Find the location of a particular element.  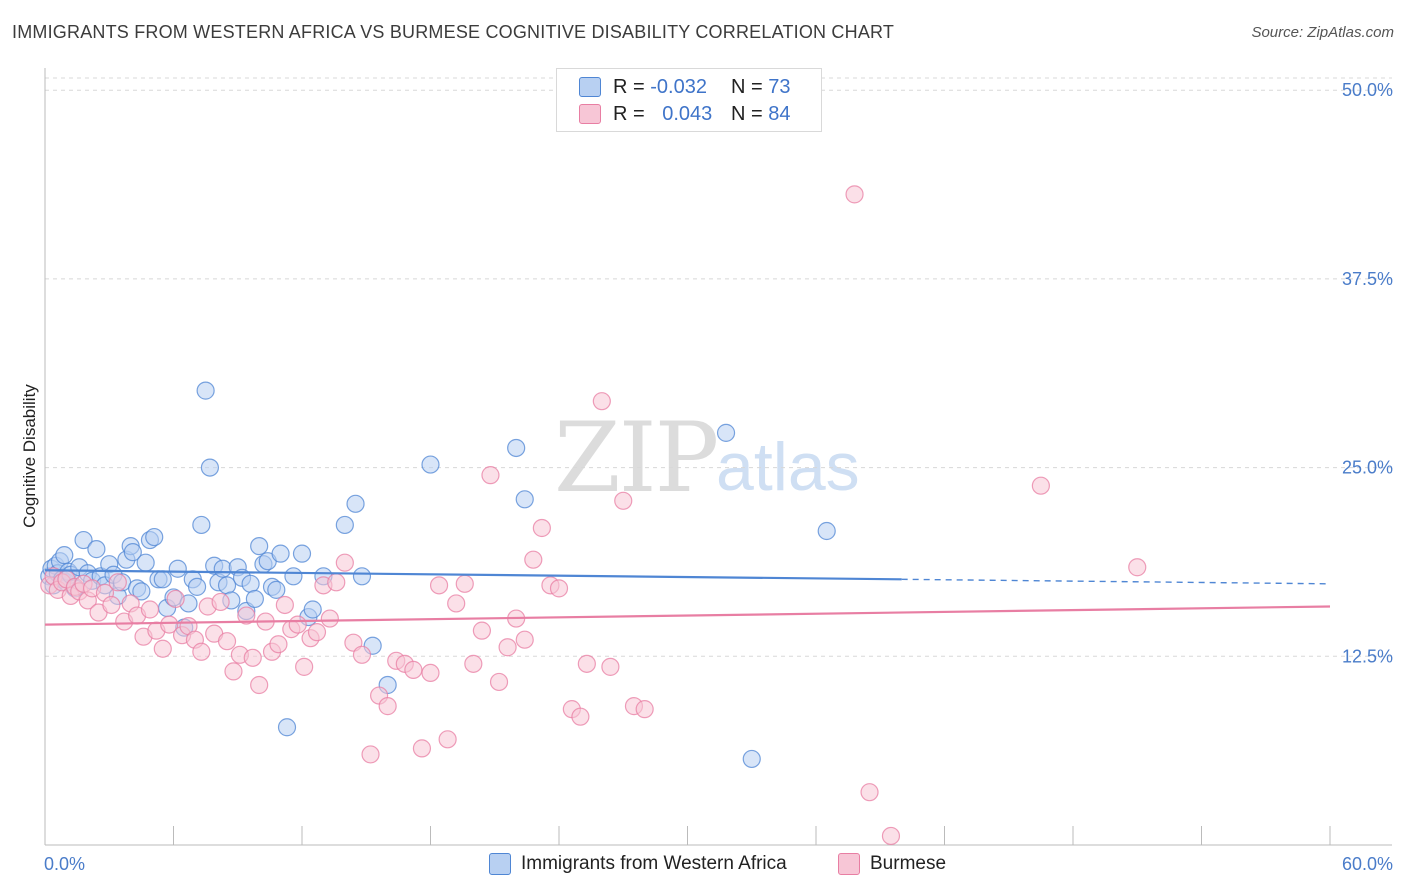

legend-item-burmese: Burmese is located at coordinates (892, 864).